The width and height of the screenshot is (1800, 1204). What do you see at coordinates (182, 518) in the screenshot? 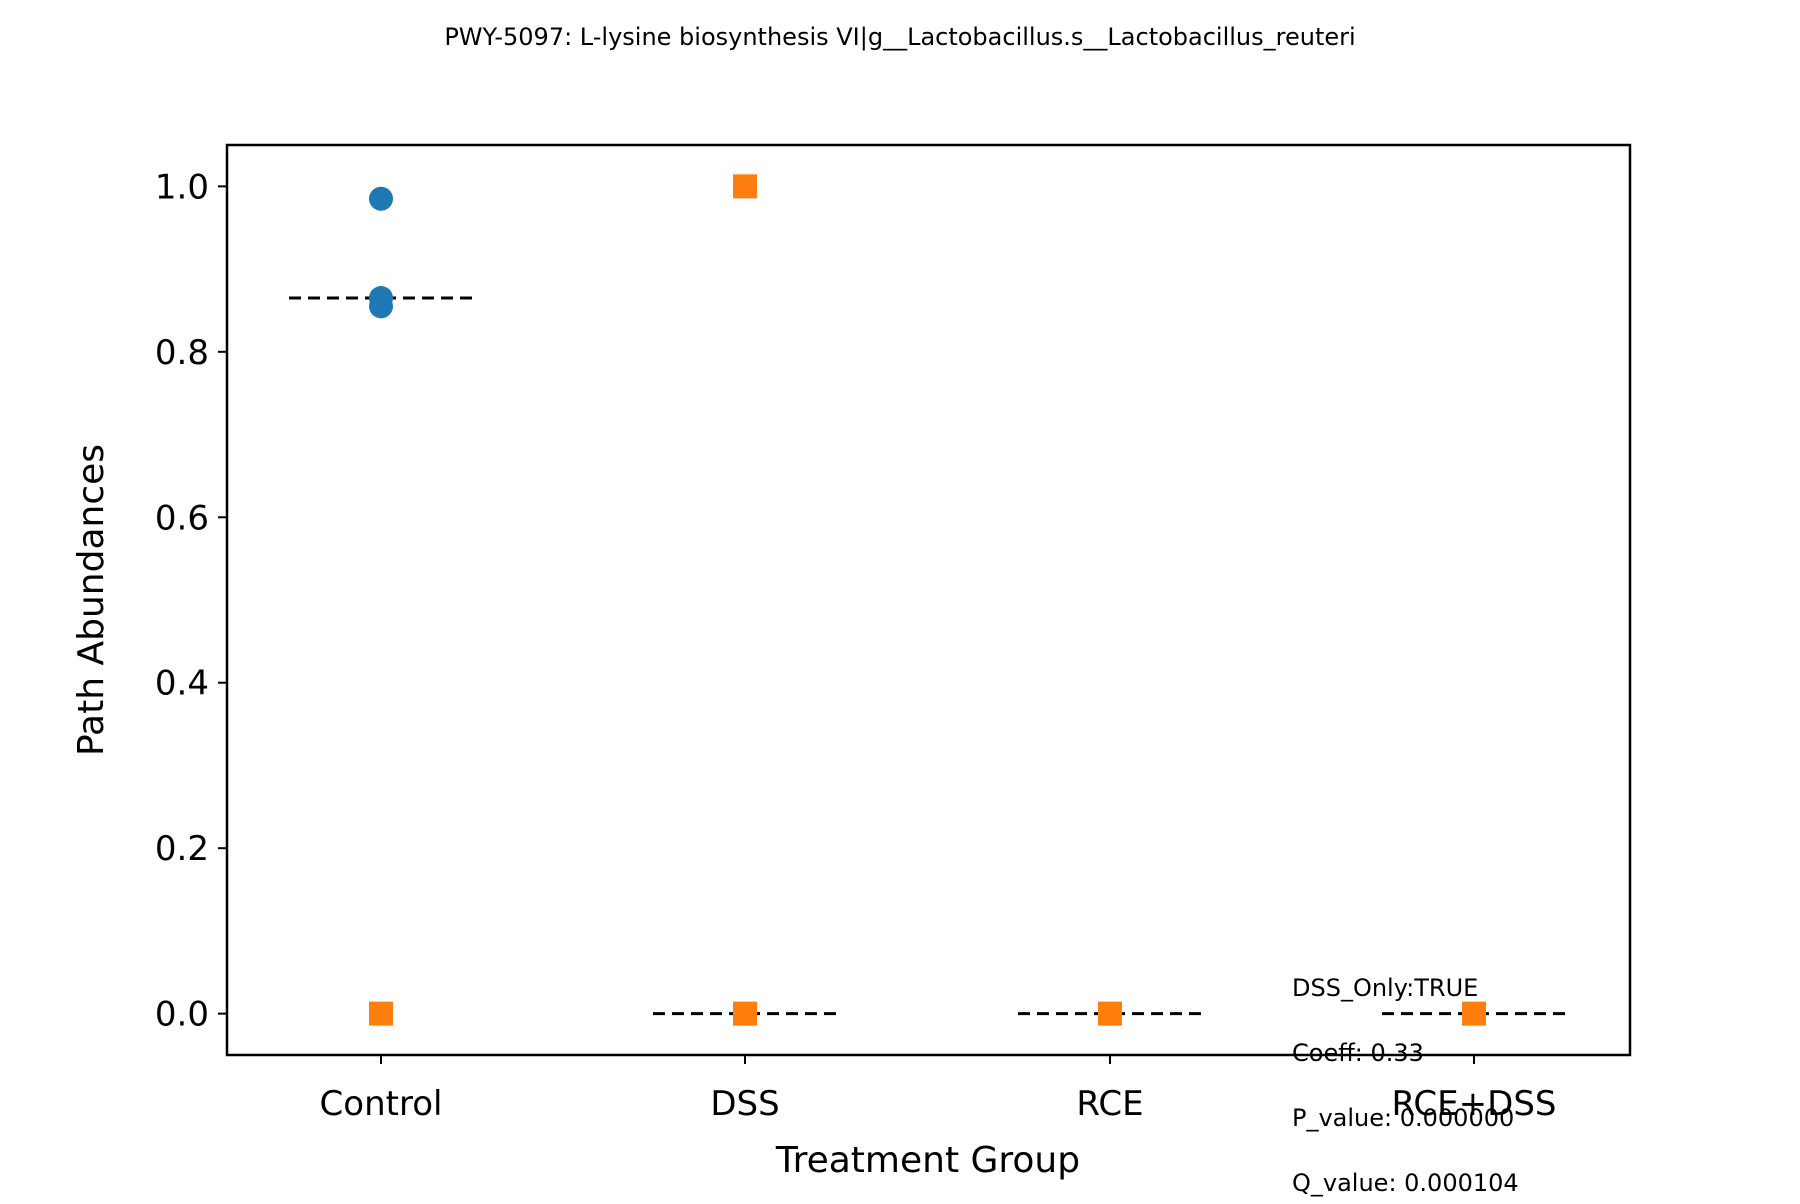
I see `y-tick-label: 0.6` at bounding box center [182, 518].